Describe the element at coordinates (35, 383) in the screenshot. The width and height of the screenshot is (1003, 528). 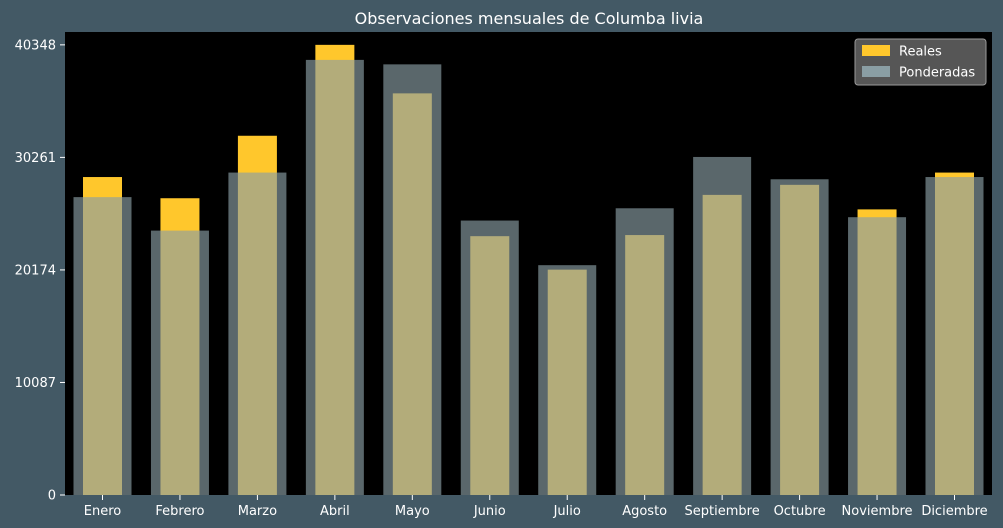
I see `y-tick-label: 10087` at that location.